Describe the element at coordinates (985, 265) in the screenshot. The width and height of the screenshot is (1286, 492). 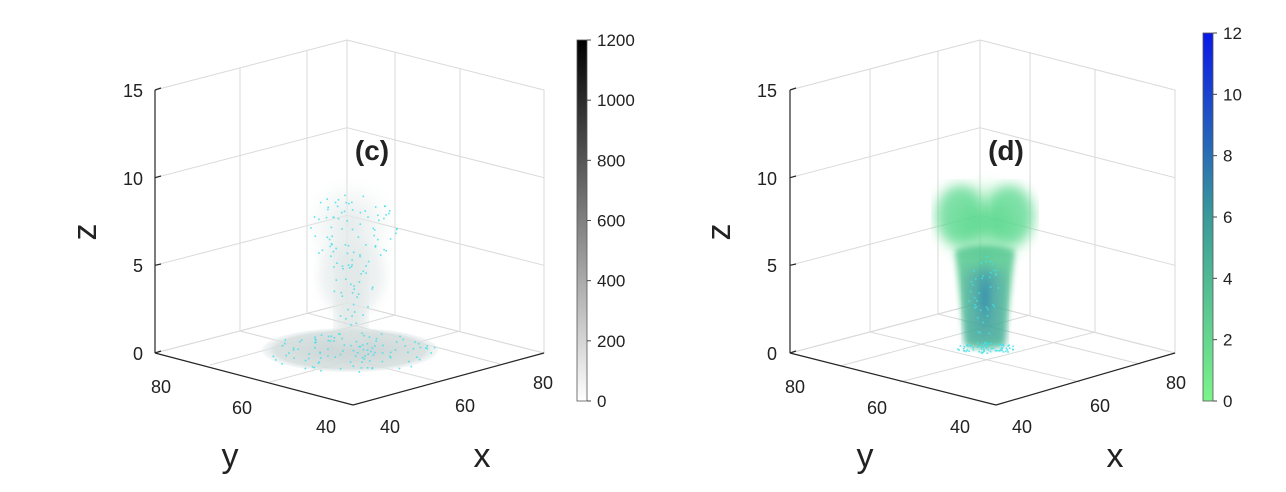
I see `panel-d-volume` at that location.